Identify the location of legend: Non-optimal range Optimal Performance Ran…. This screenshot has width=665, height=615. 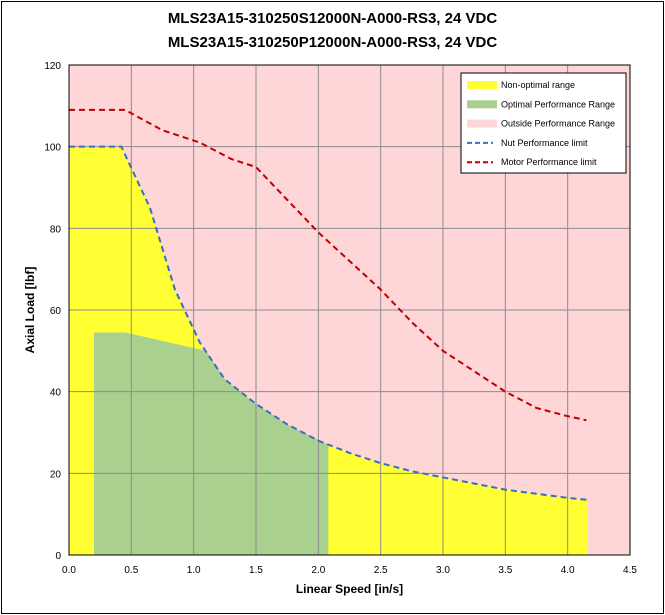
(543, 123).